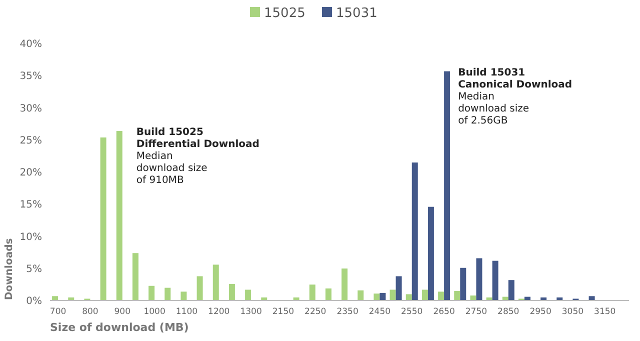  Describe the element at coordinates (444, 312) in the screenshot. I see `x-tick-label: 2650` at that location.